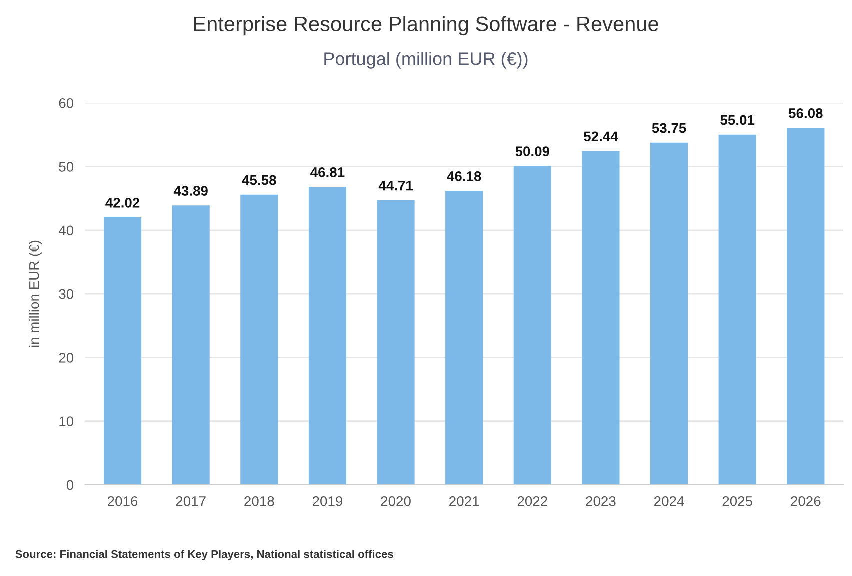 This screenshot has height=576, width=852. Describe the element at coordinates (805, 113) in the screenshot. I see `data-label: 56.08` at that location.